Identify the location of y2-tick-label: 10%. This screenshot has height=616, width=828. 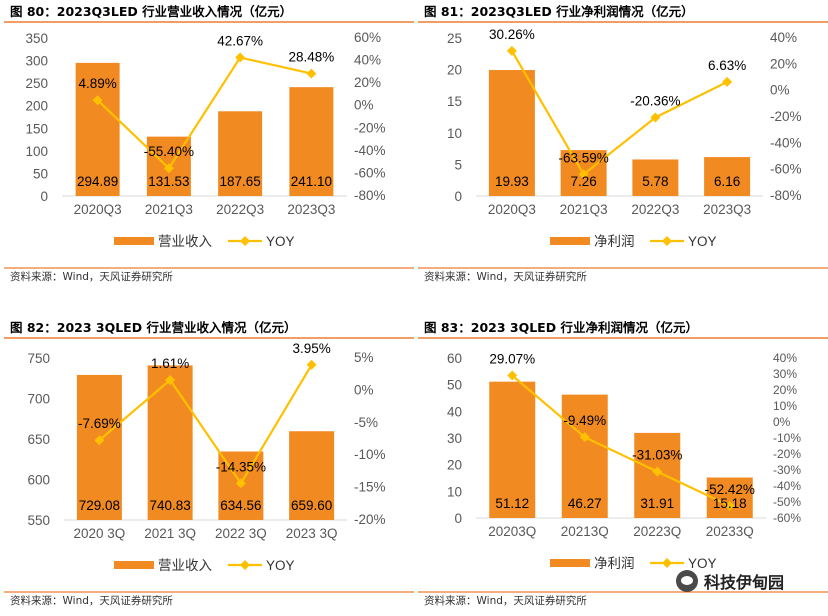
(785, 406).